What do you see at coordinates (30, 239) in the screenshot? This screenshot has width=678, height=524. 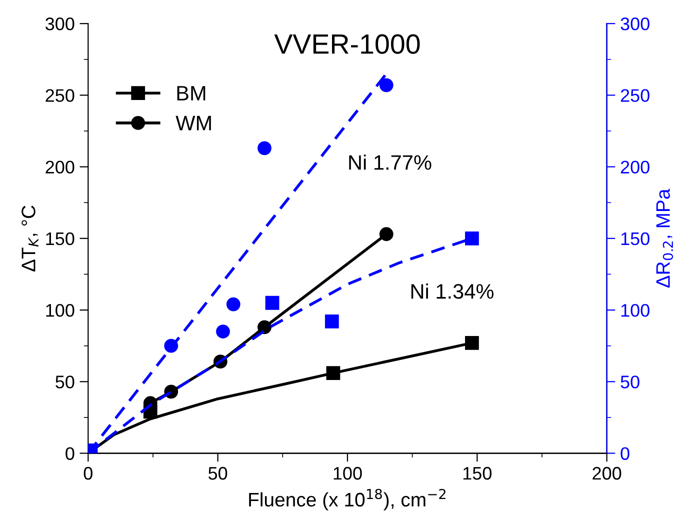 I see `y-axis-title: ΔT$_{K}$, °C` at bounding box center [30, 239].